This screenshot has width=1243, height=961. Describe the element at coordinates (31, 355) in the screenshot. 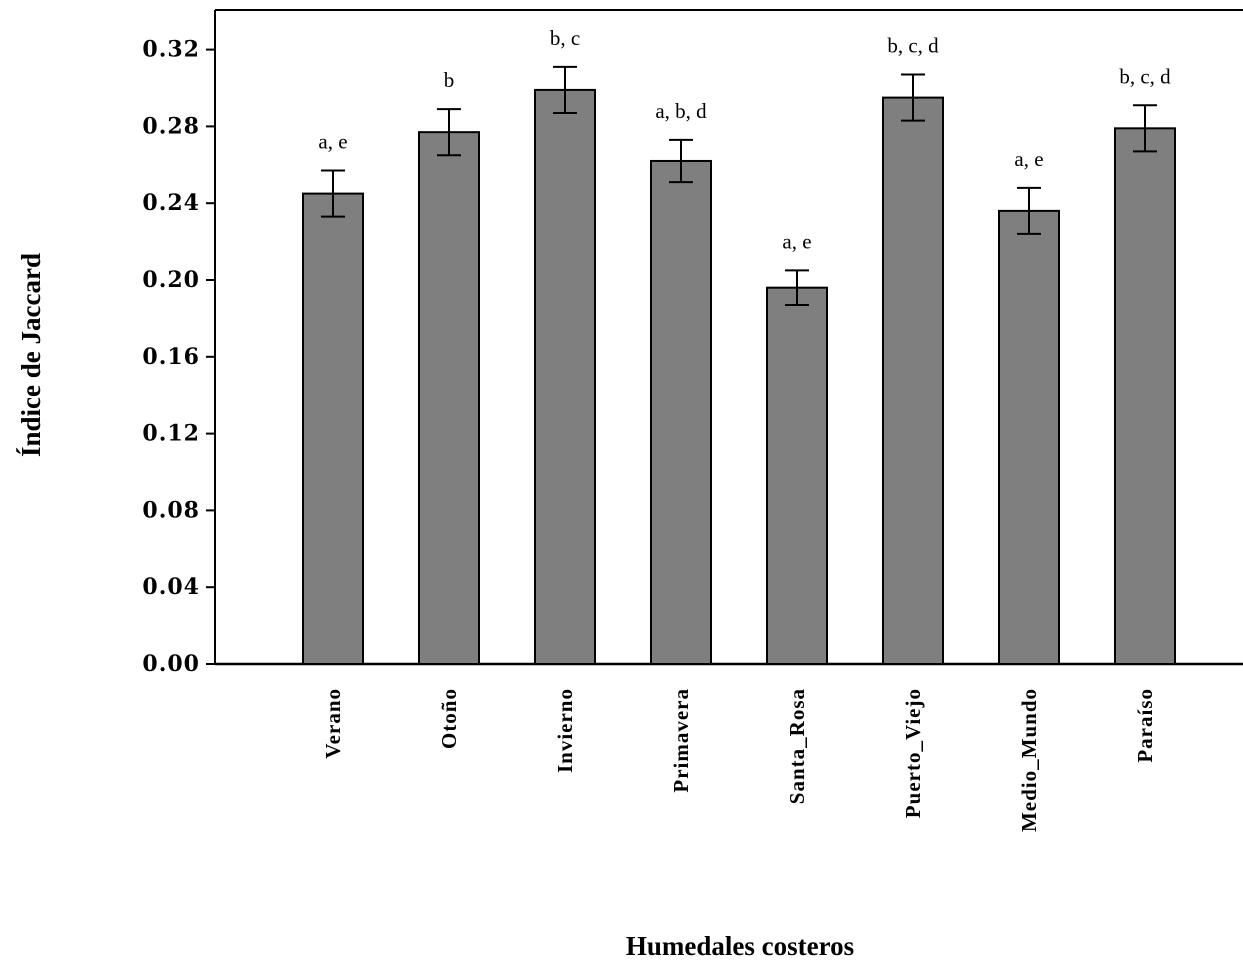

I see `y-axis-title: Índice de Jaccard` at that location.